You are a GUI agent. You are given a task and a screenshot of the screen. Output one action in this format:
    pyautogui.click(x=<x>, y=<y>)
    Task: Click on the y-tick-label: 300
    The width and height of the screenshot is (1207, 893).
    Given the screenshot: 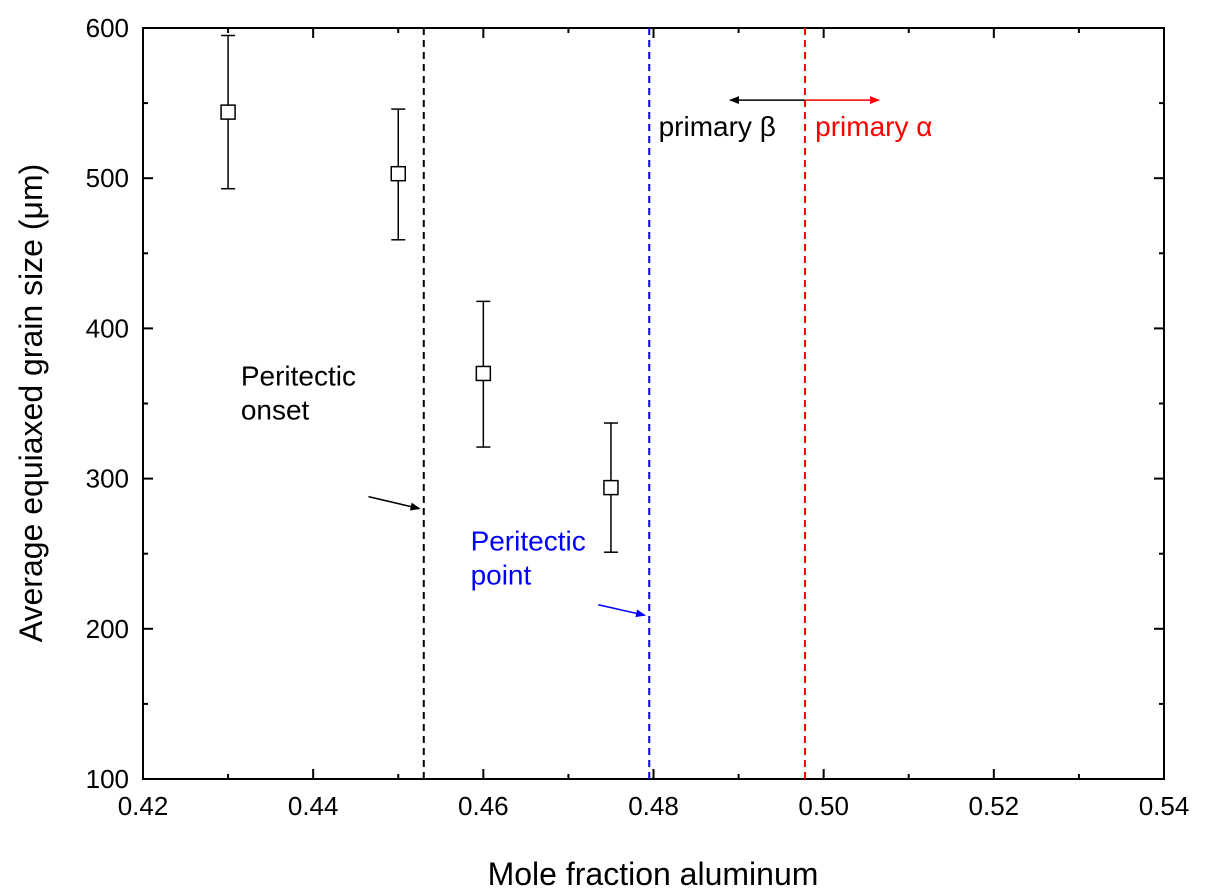 What is the action you would take?
    pyautogui.click(x=107, y=479)
    